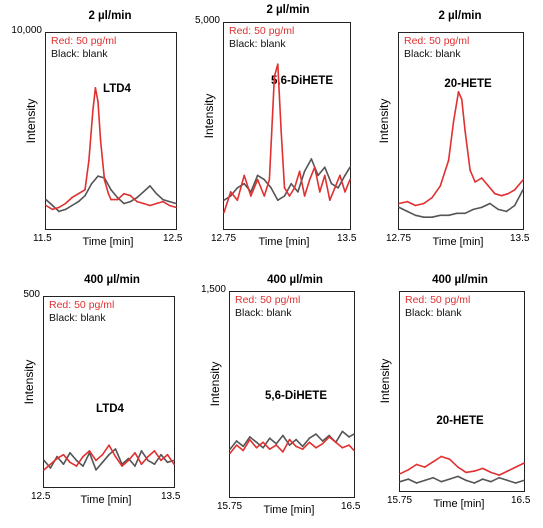 The width and height of the screenshot is (543, 528). I want to click on legend-black-entry: Black: blank, so click(77, 318).